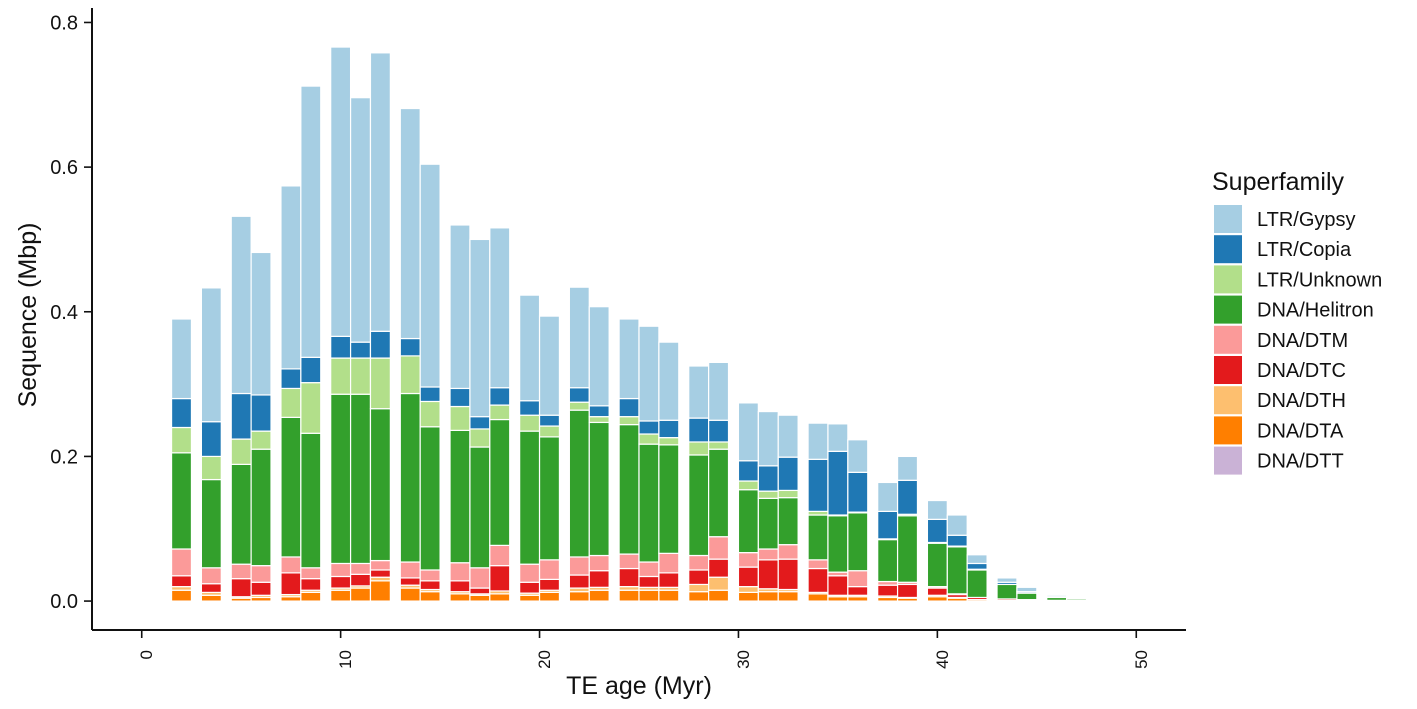 The image size is (1417, 709). I want to click on x-tick-label: 50, so click(1141, 659).